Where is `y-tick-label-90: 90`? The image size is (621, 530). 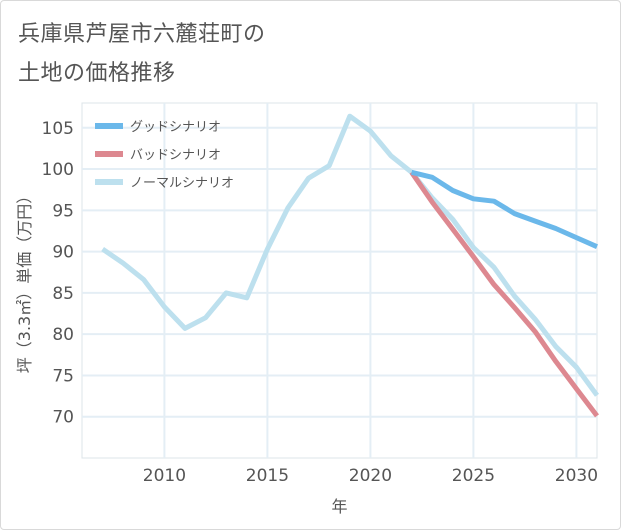
y-tick-label-90: 90 is located at coordinates (63, 253).